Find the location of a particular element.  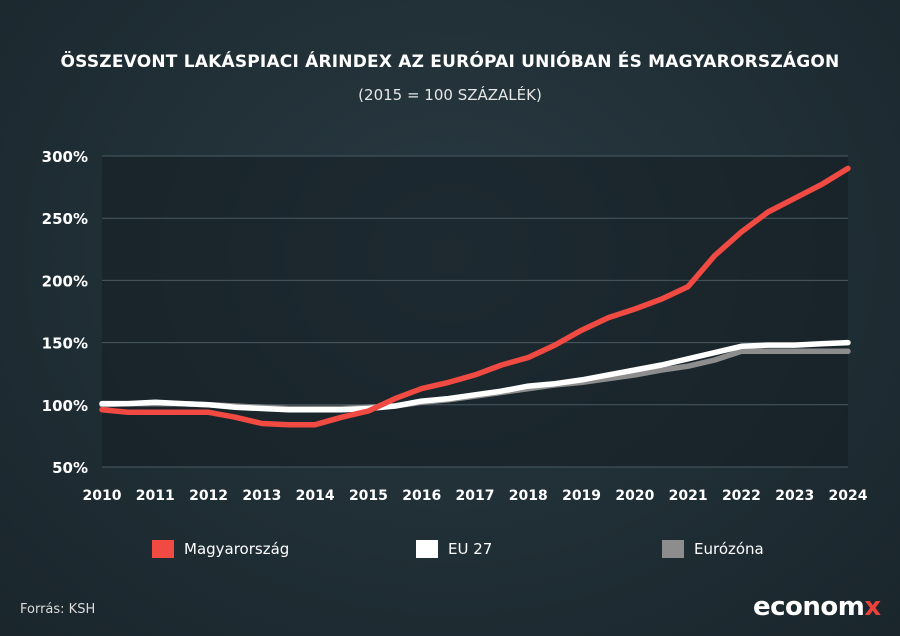

legend-item-eurozona: Eurózóna is located at coordinates (713, 549).